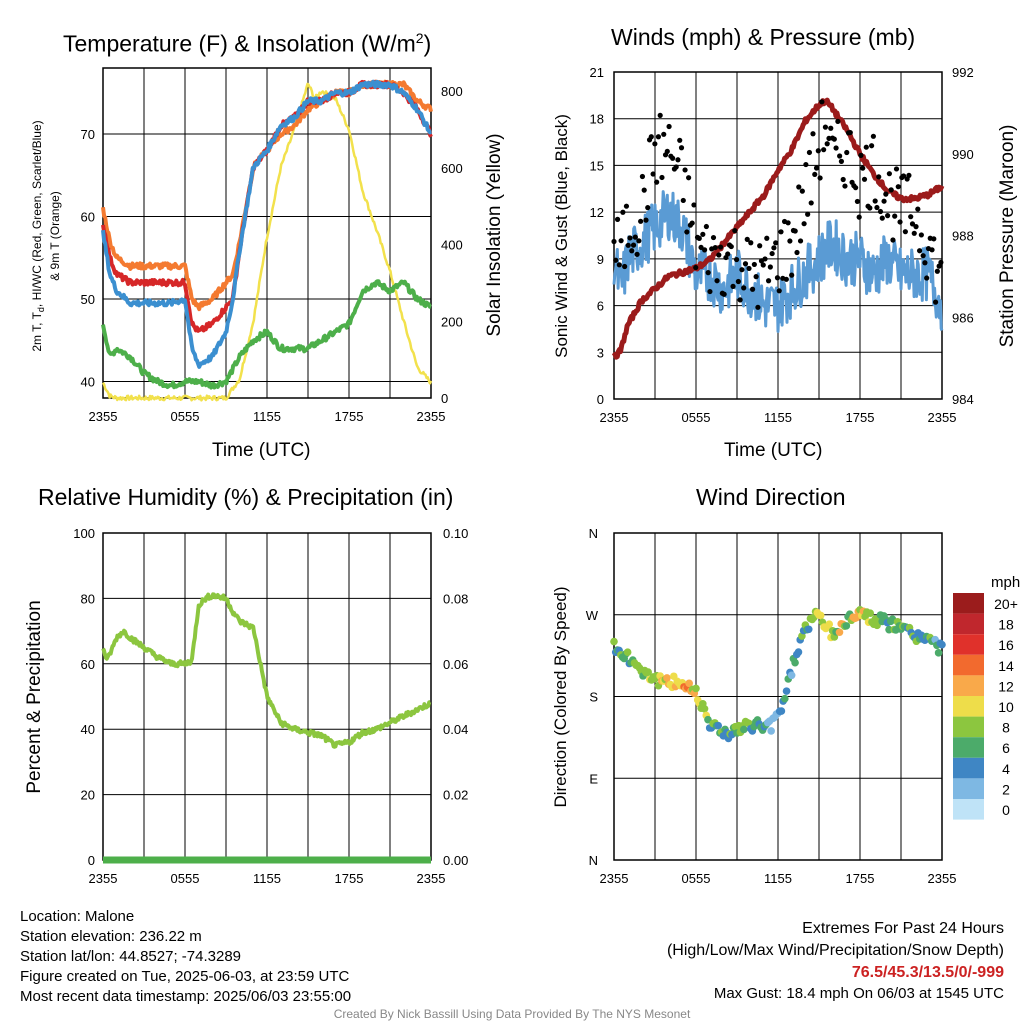 The width and height of the screenshot is (1024, 1024). I want to click on temp-ytick-right: 200, so click(452, 321).